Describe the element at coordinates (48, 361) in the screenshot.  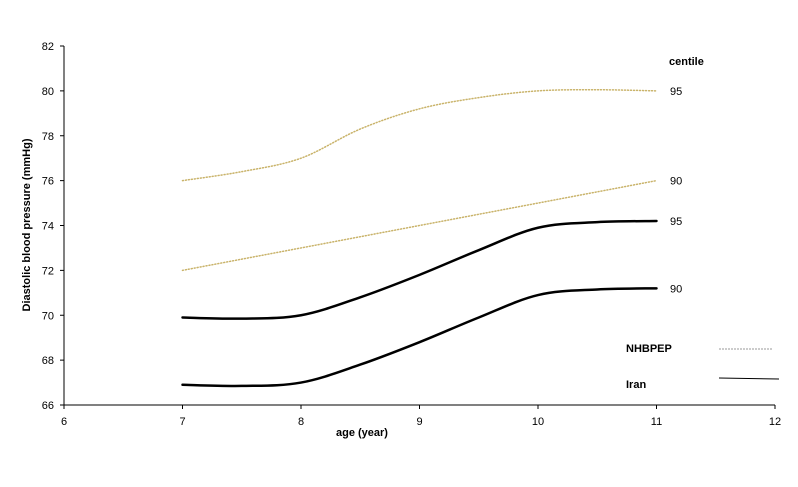
I see `y-tick-label: 68` at that location.